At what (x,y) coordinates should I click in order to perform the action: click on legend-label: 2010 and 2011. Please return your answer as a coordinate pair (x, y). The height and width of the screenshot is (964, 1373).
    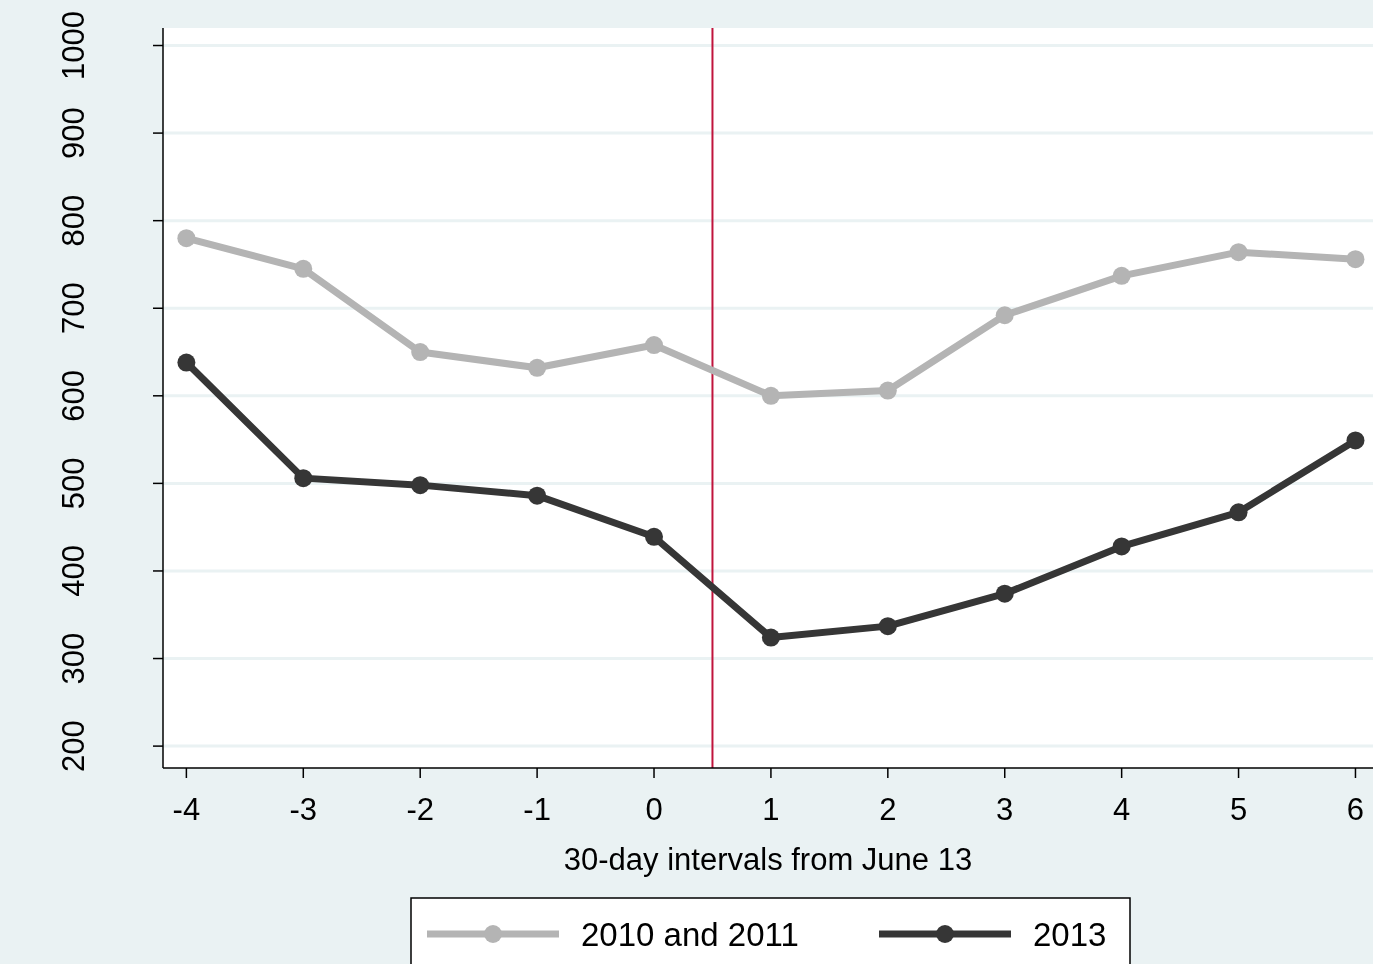
    Looking at the image, I should click on (690, 934).